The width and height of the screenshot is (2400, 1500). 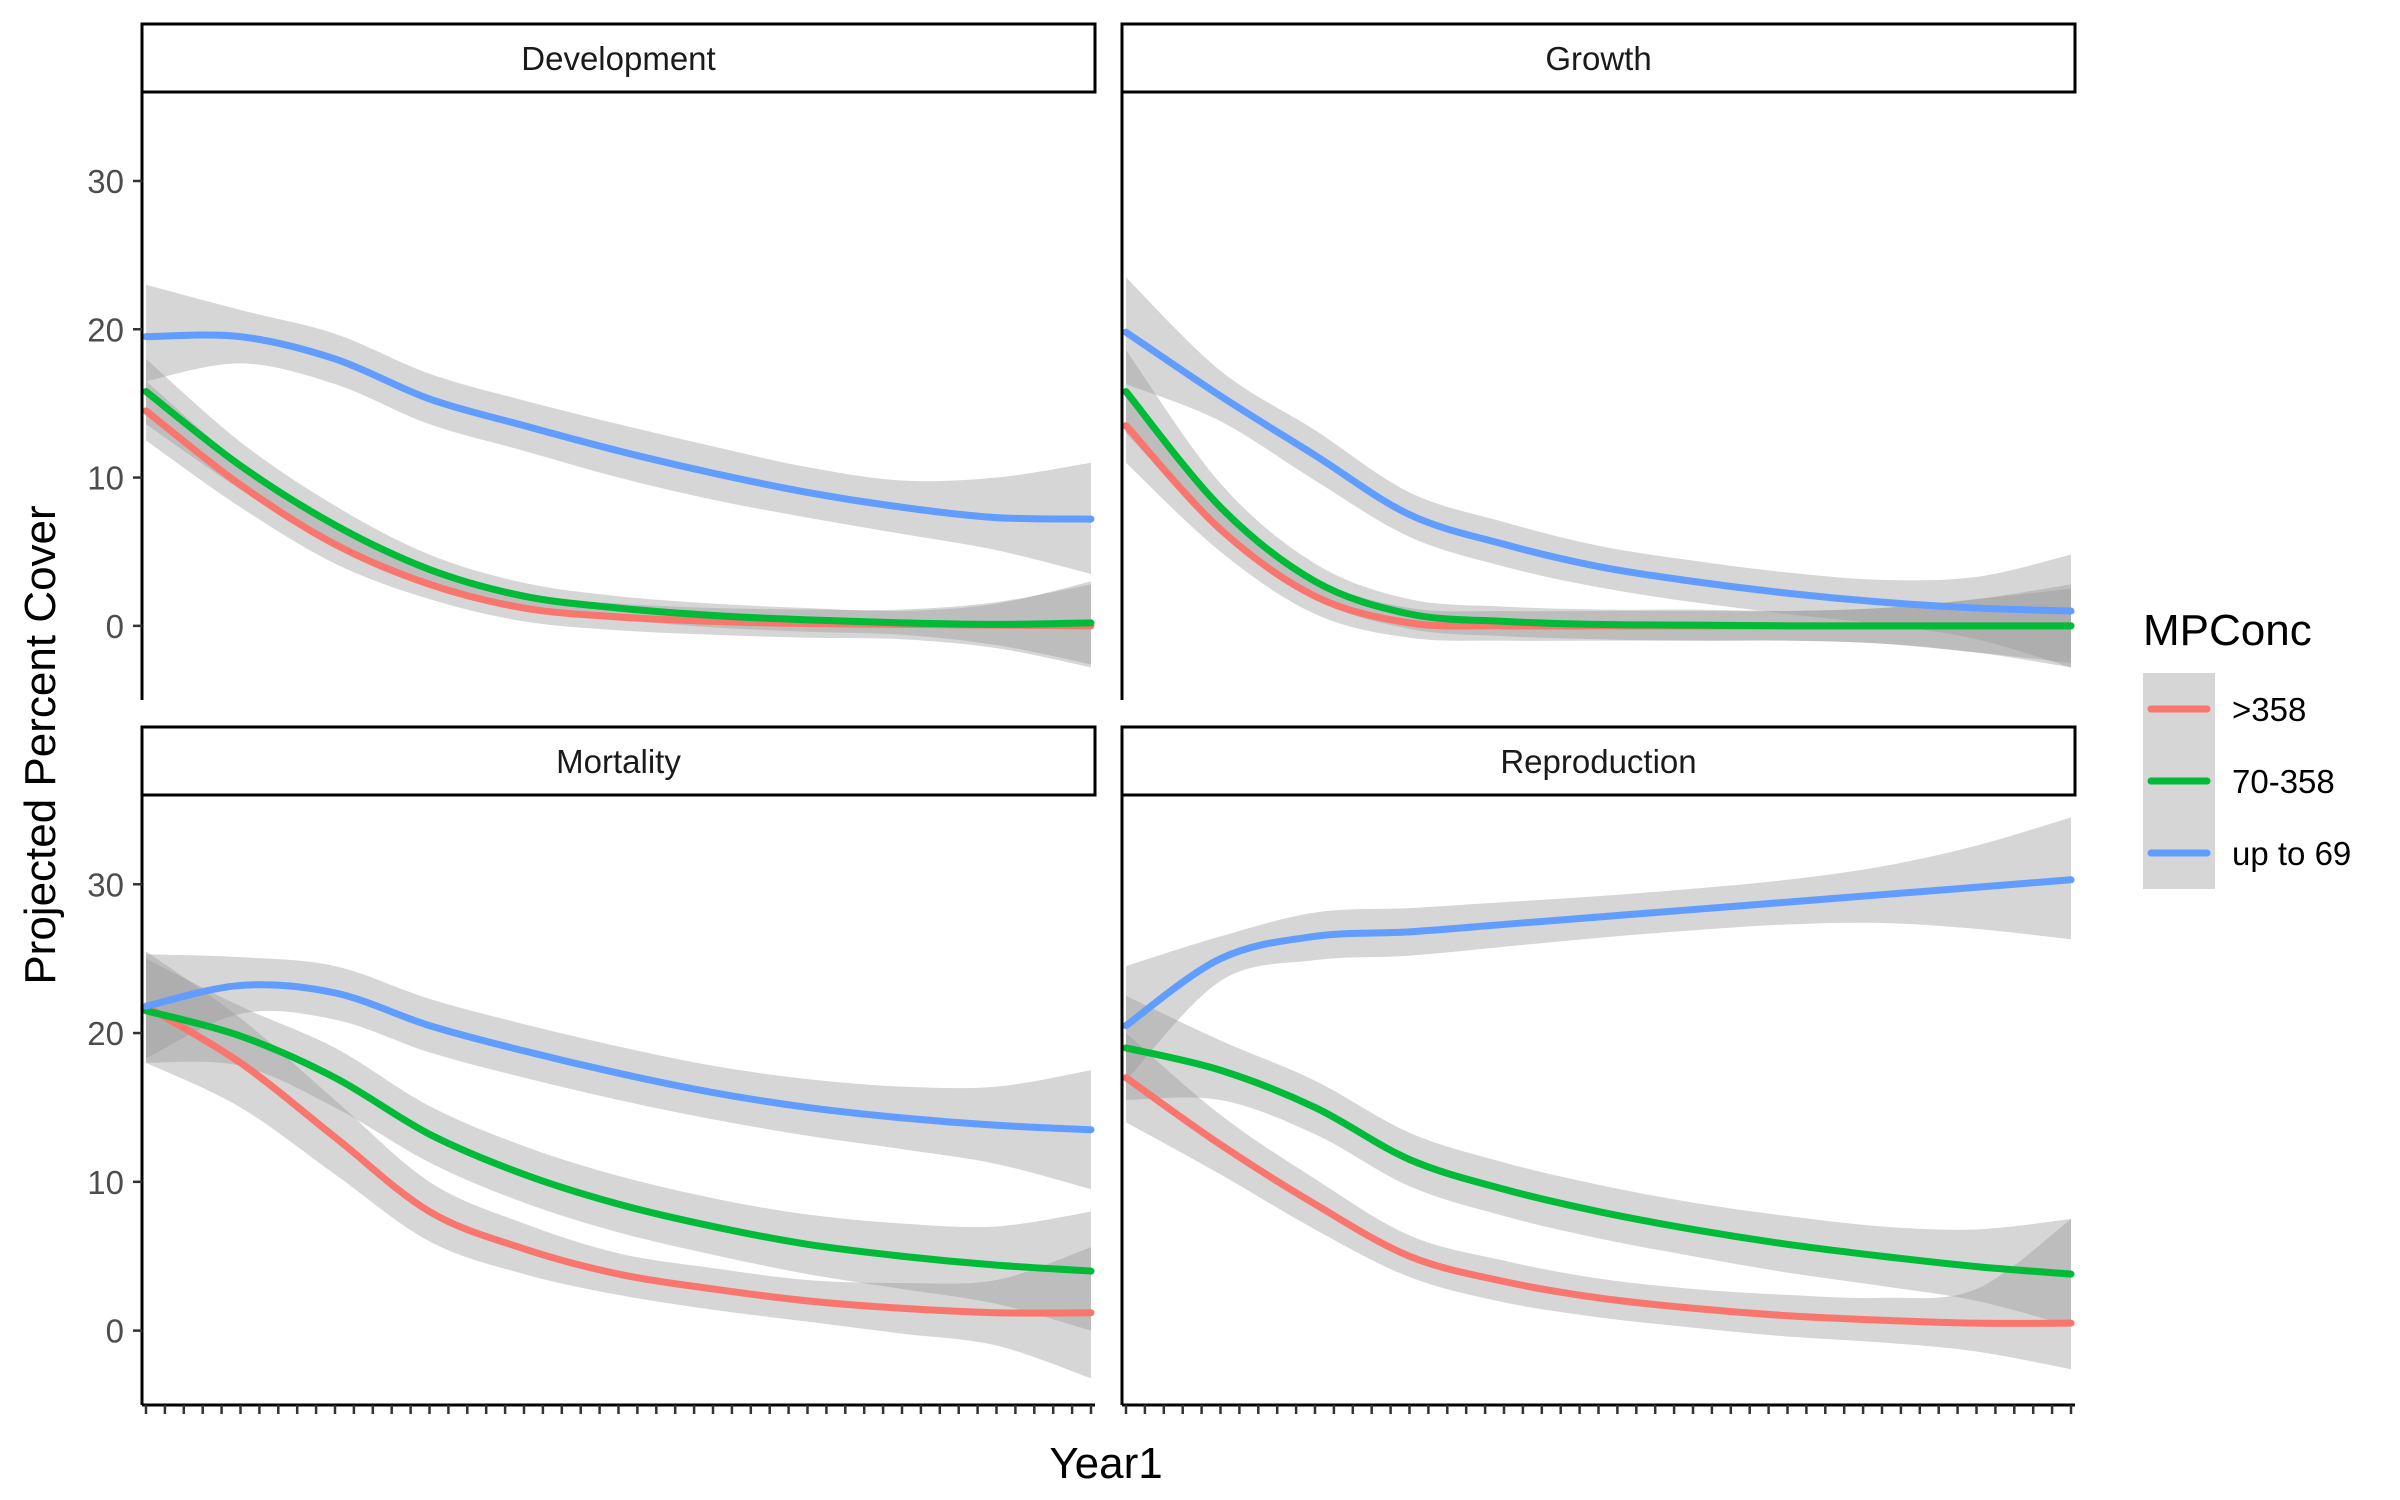 I want to click on plot-area-growth, so click(x=1598, y=472).